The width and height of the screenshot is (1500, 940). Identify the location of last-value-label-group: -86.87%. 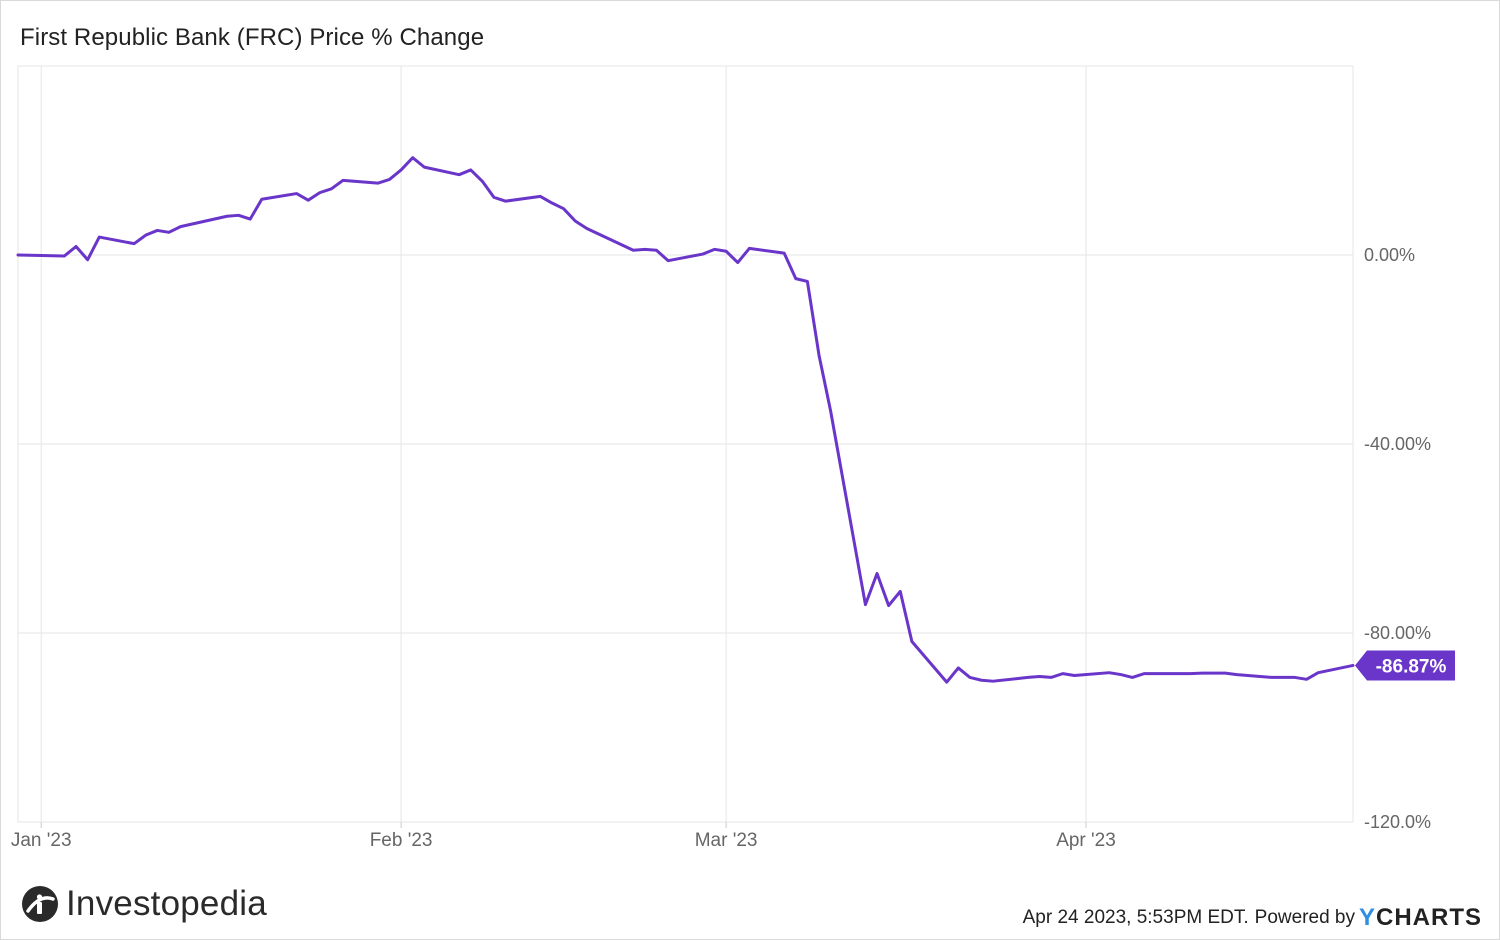
(1405, 665).